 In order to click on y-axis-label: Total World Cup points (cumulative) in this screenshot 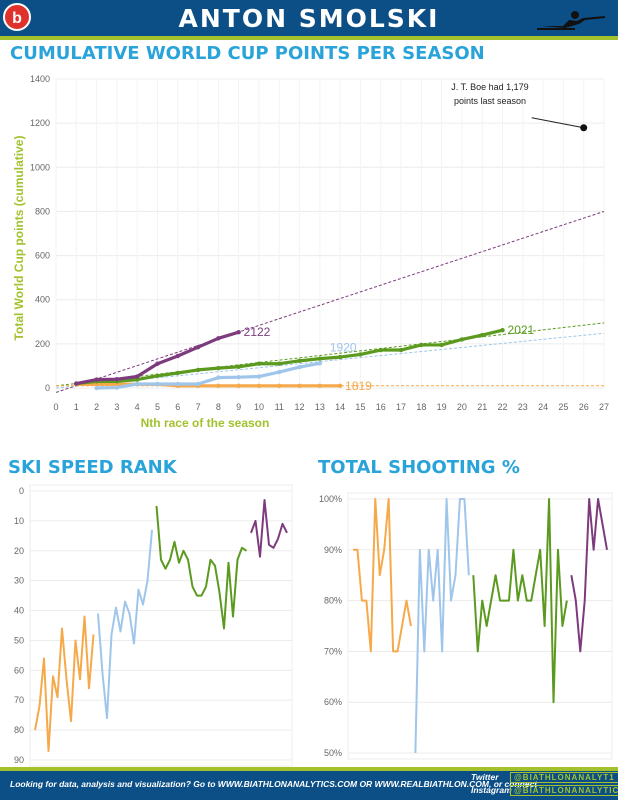, I will do `click(19, 238)`.